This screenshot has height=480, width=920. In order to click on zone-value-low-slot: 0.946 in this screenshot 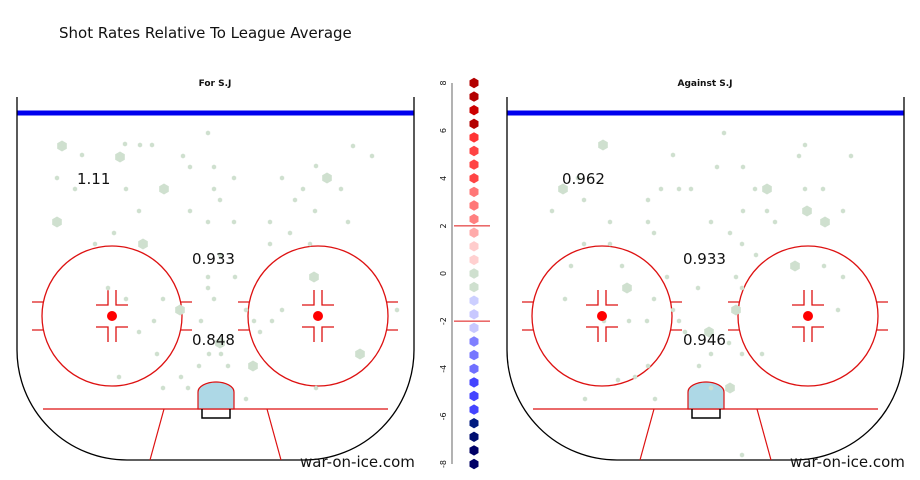, I will do `click(704, 340)`.